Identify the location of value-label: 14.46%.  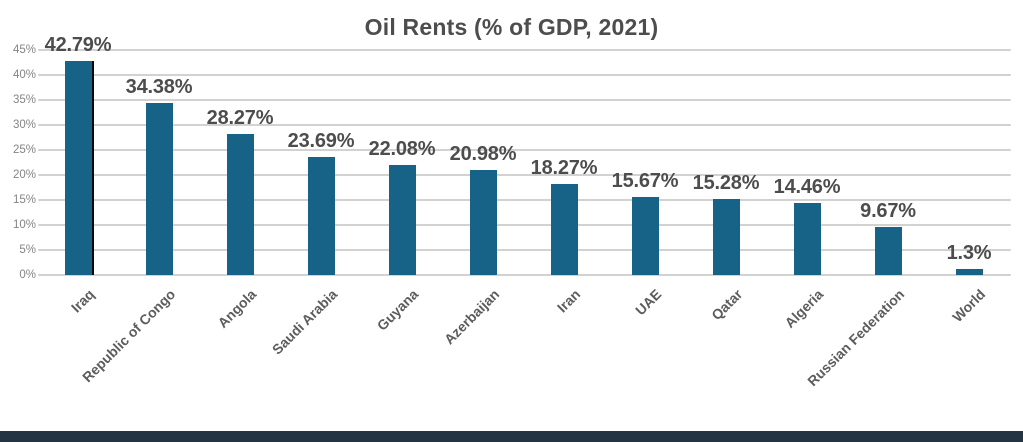
(807, 186).